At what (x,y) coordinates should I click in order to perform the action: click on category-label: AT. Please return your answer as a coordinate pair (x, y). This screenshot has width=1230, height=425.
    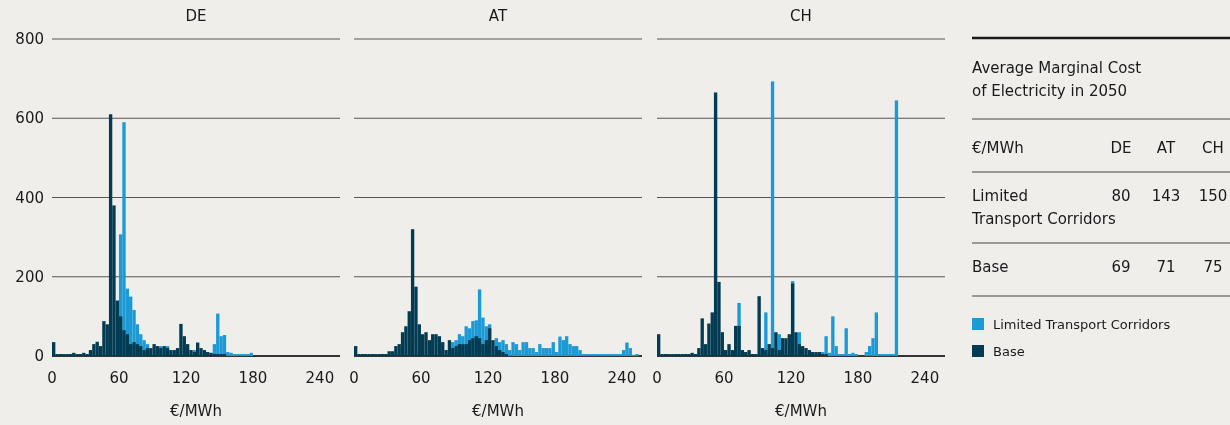
    Looking at the image, I should click on (1166, 148).